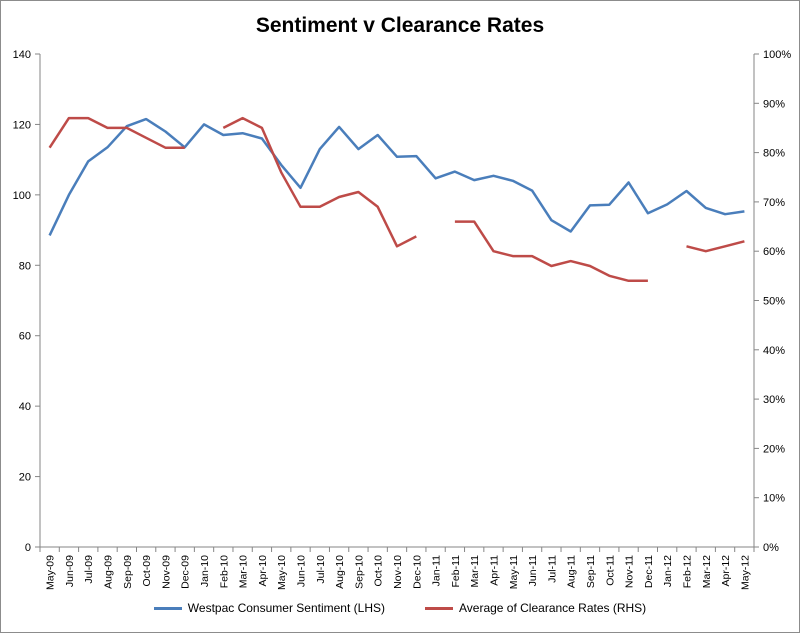  I want to click on x-tick-label: Oct-11, so click(610, 570).